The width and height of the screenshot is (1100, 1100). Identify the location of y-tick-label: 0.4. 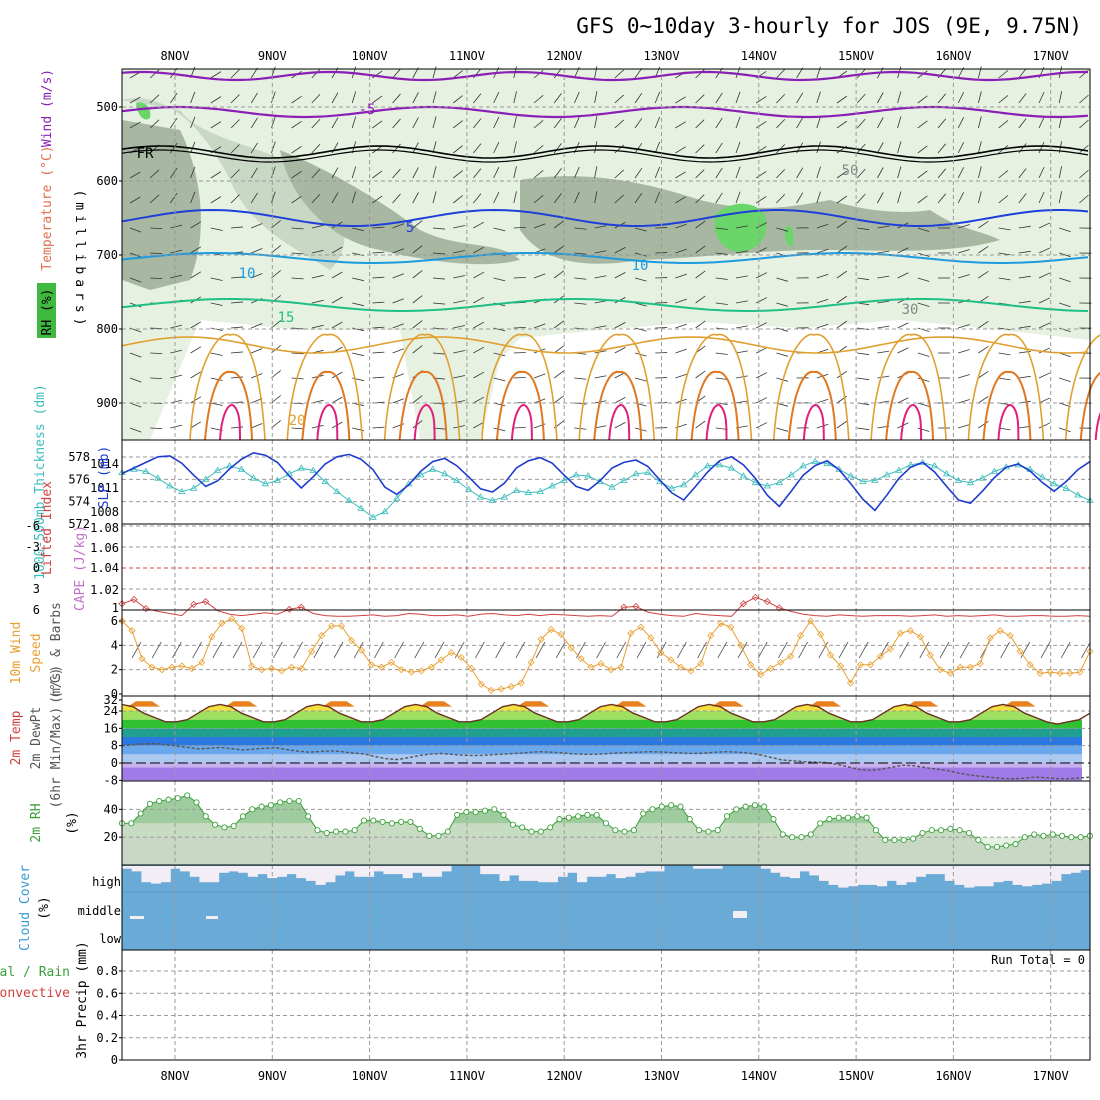
(107, 1016).